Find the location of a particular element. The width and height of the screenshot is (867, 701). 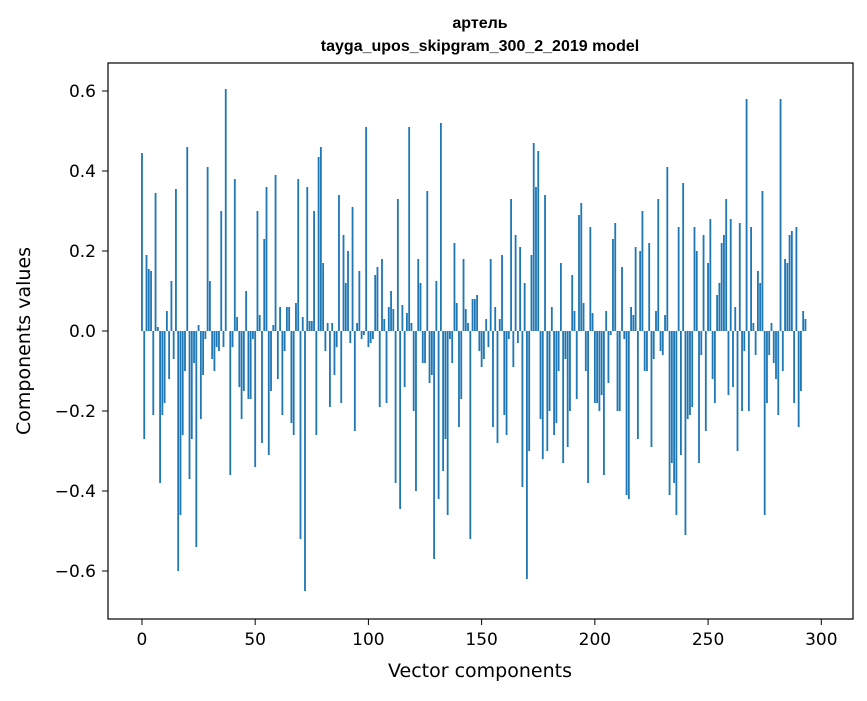

x-tick-label: 150 is located at coordinates (481, 640).